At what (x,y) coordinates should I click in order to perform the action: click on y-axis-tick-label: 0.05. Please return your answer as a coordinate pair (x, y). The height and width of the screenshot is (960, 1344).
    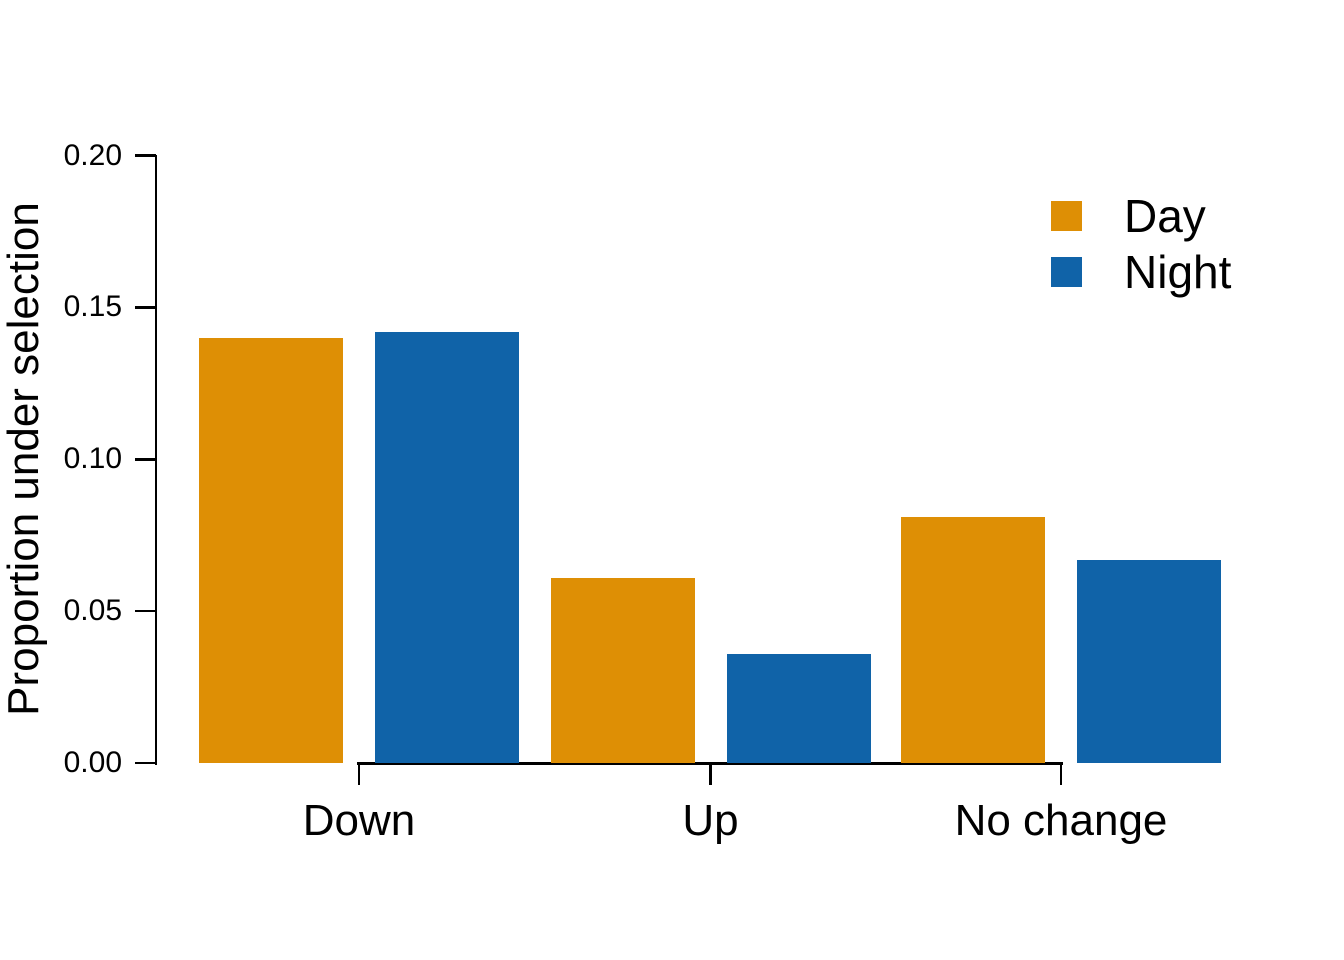
    Looking at the image, I should click on (92, 611).